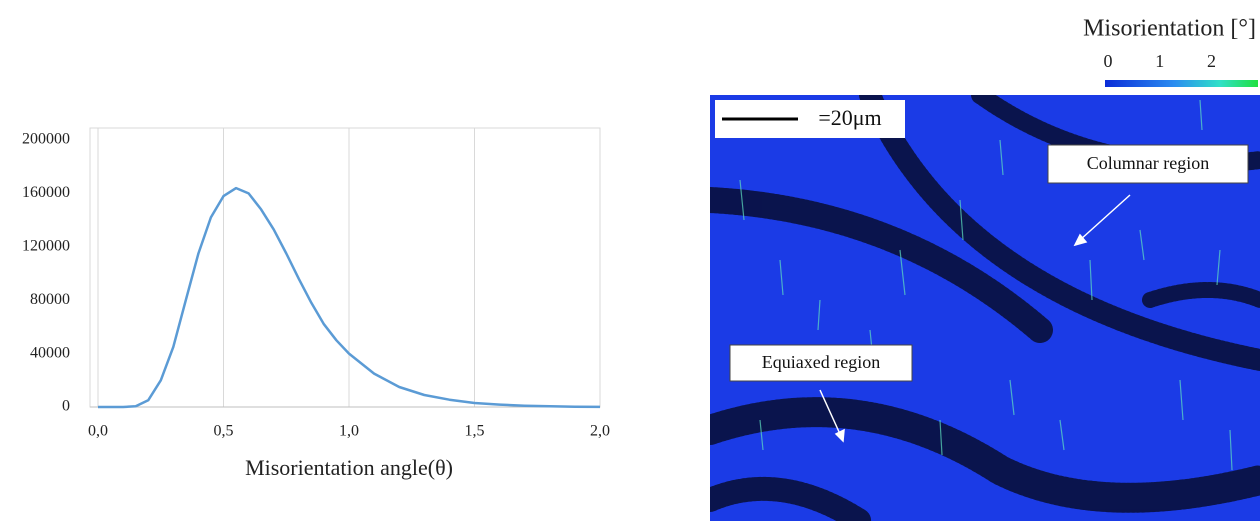 The image size is (1260, 521). What do you see at coordinates (50, 352) in the screenshot?
I see `y-tick-label: 40000` at bounding box center [50, 352].